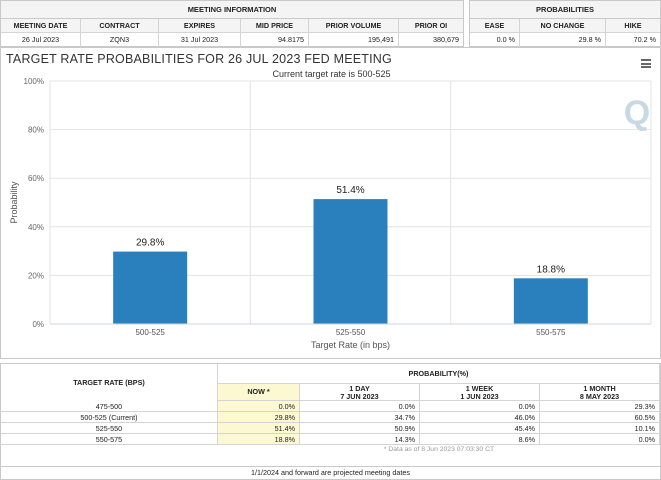 This screenshot has height=480, width=661. Describe the element at coordinates (275, 40) in the screenshot. I see `mid-price-value: 94.8175` at that location.